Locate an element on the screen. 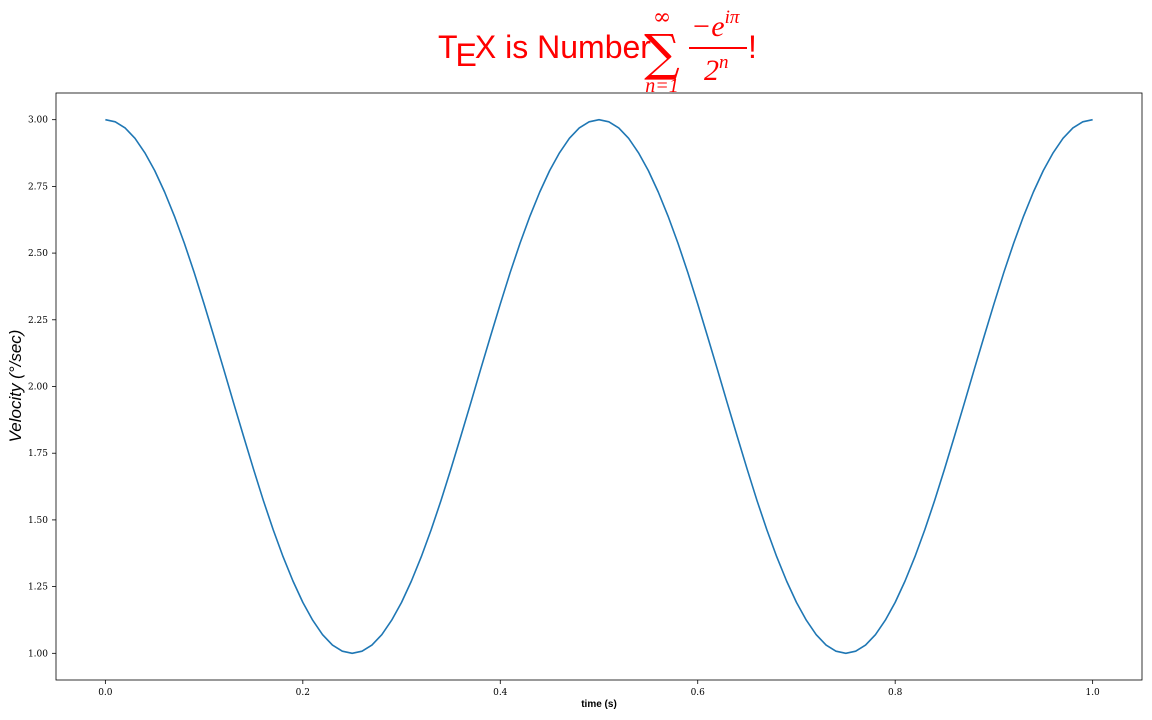 This screenshot has width=1152, height=720. title-denominator: 2n is located at coordinates (716, 69).